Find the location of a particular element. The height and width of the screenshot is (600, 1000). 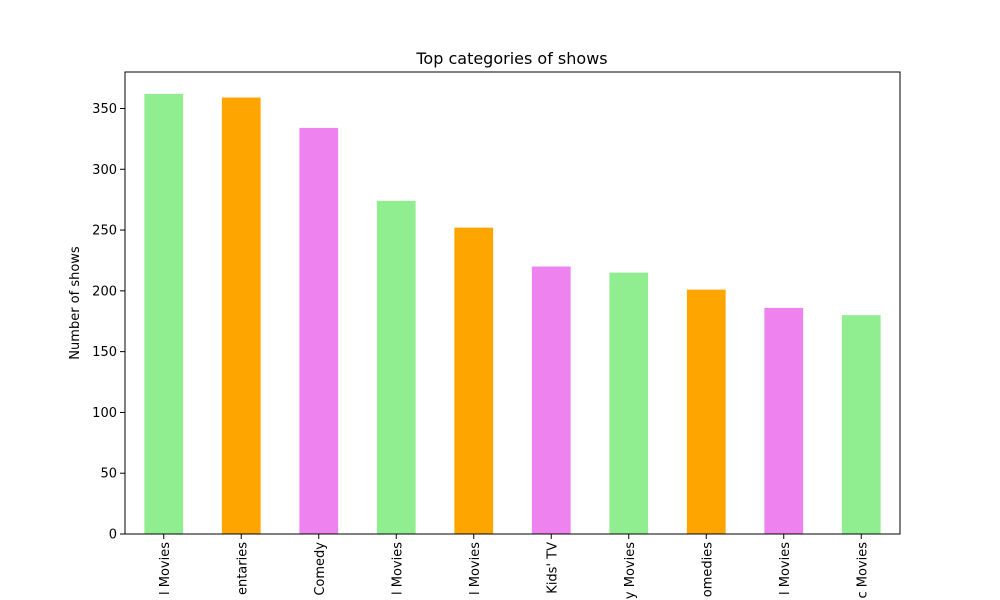

x-tick-label-4: l Movies is located at coordinates (475, 568).